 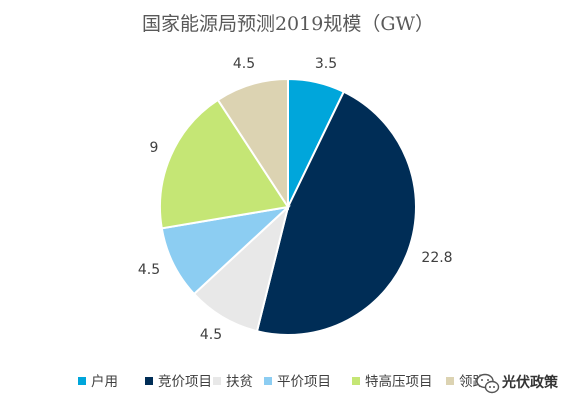 I want to click on data-label-5: 9, so click(x=154, y=148).